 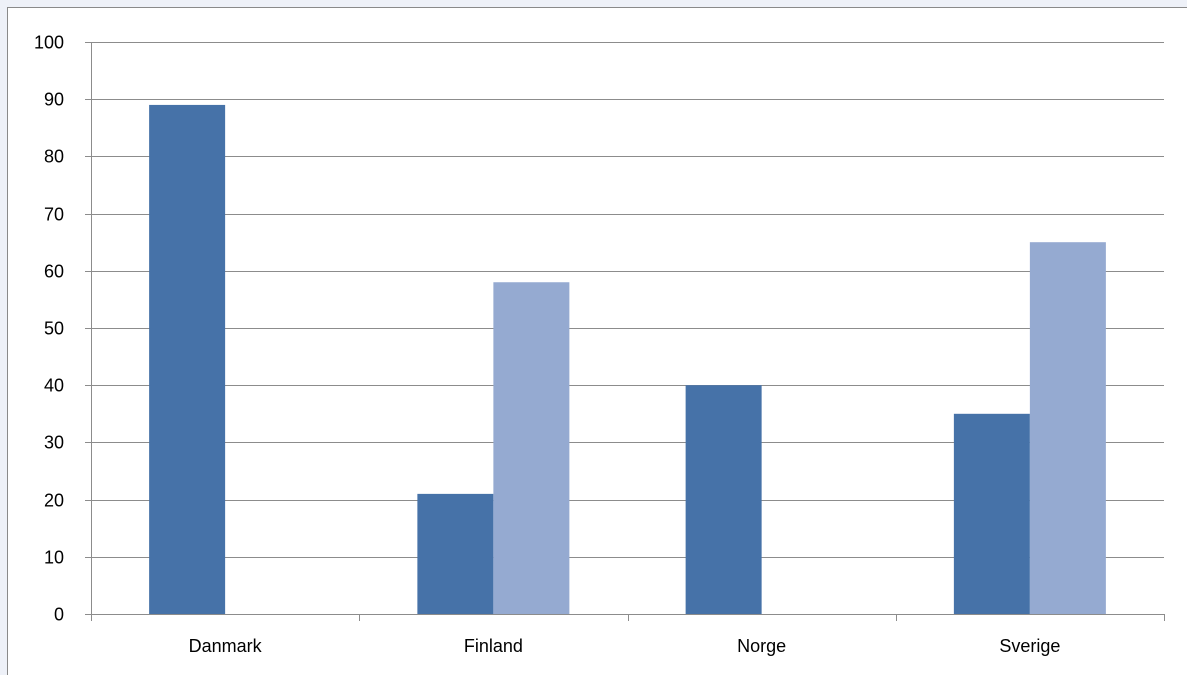 What do you see at coordinates (54, 386) in the screenshot?
I see `y-tick-label: 40` at bounding box center [54, 386].